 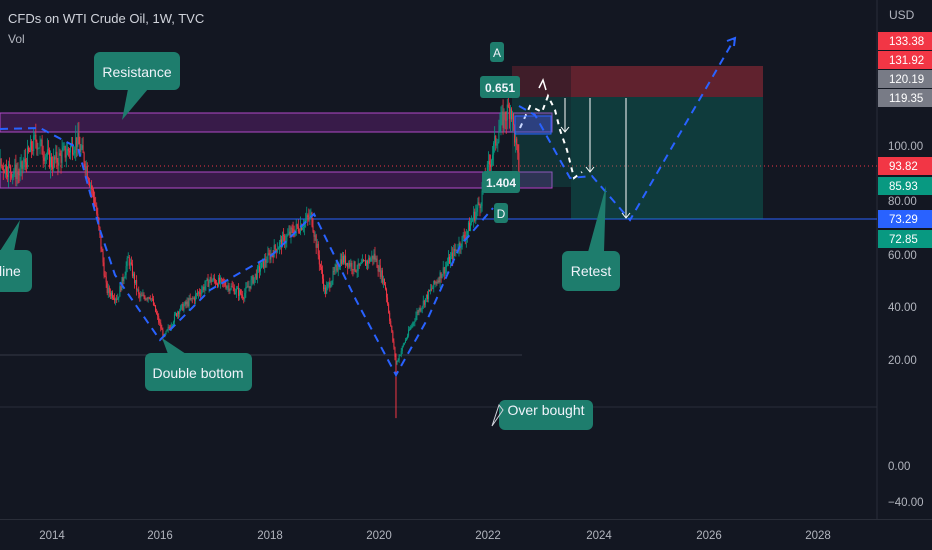 What do you see at coordinates (16, 256) in the screenshot?
I see `line-callout: line` at bounding box center [16, 256].